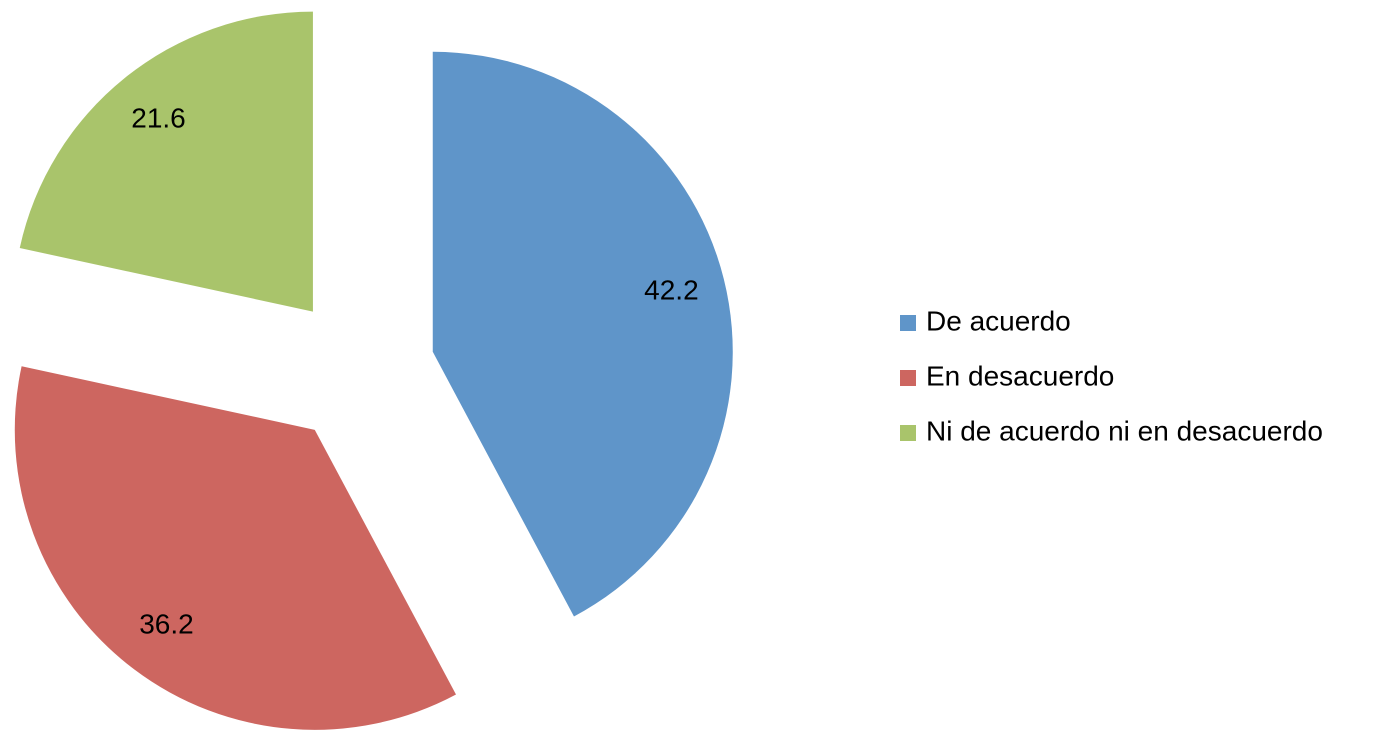 The width and height of the screenshot is (1387, 730). Describe the element at coordinates (671, 290) in the screenshot. I see `data-label: 42.2` at that location.